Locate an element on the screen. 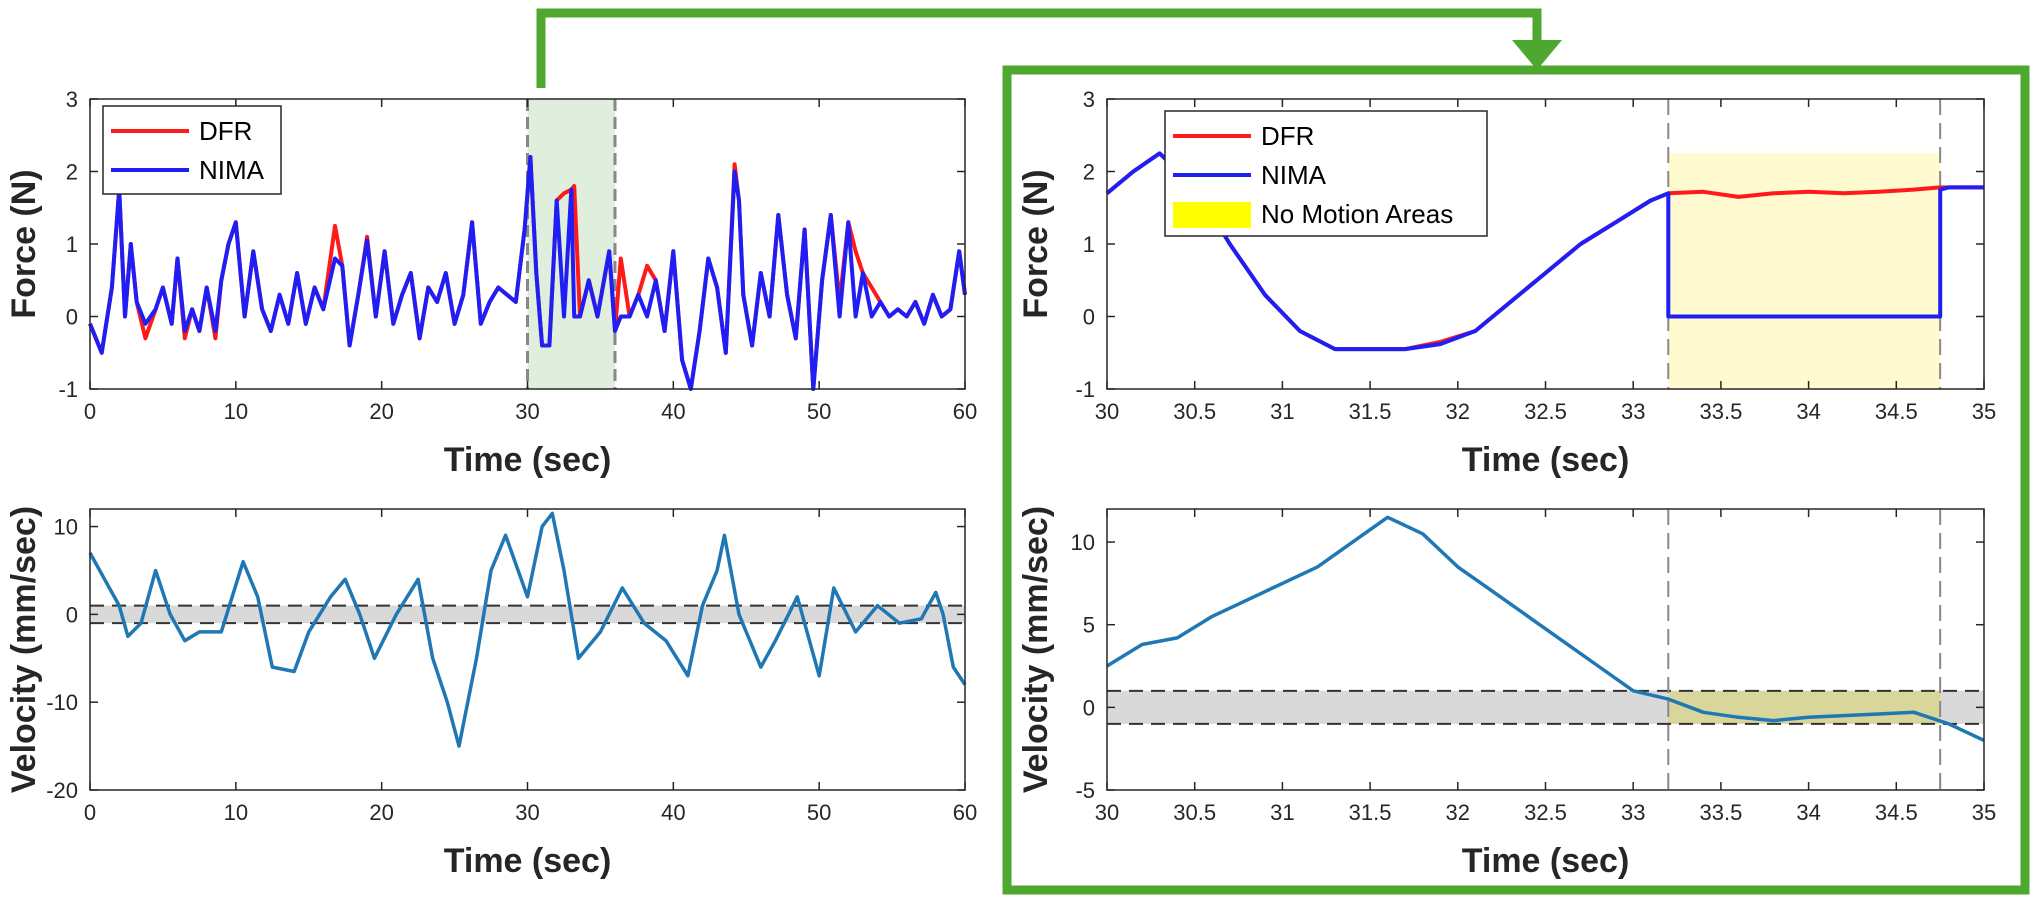 This screenshot has width=2034, height=900. legend: DFR NIMA No Motion Areas is located at coordinates (1326, 173).